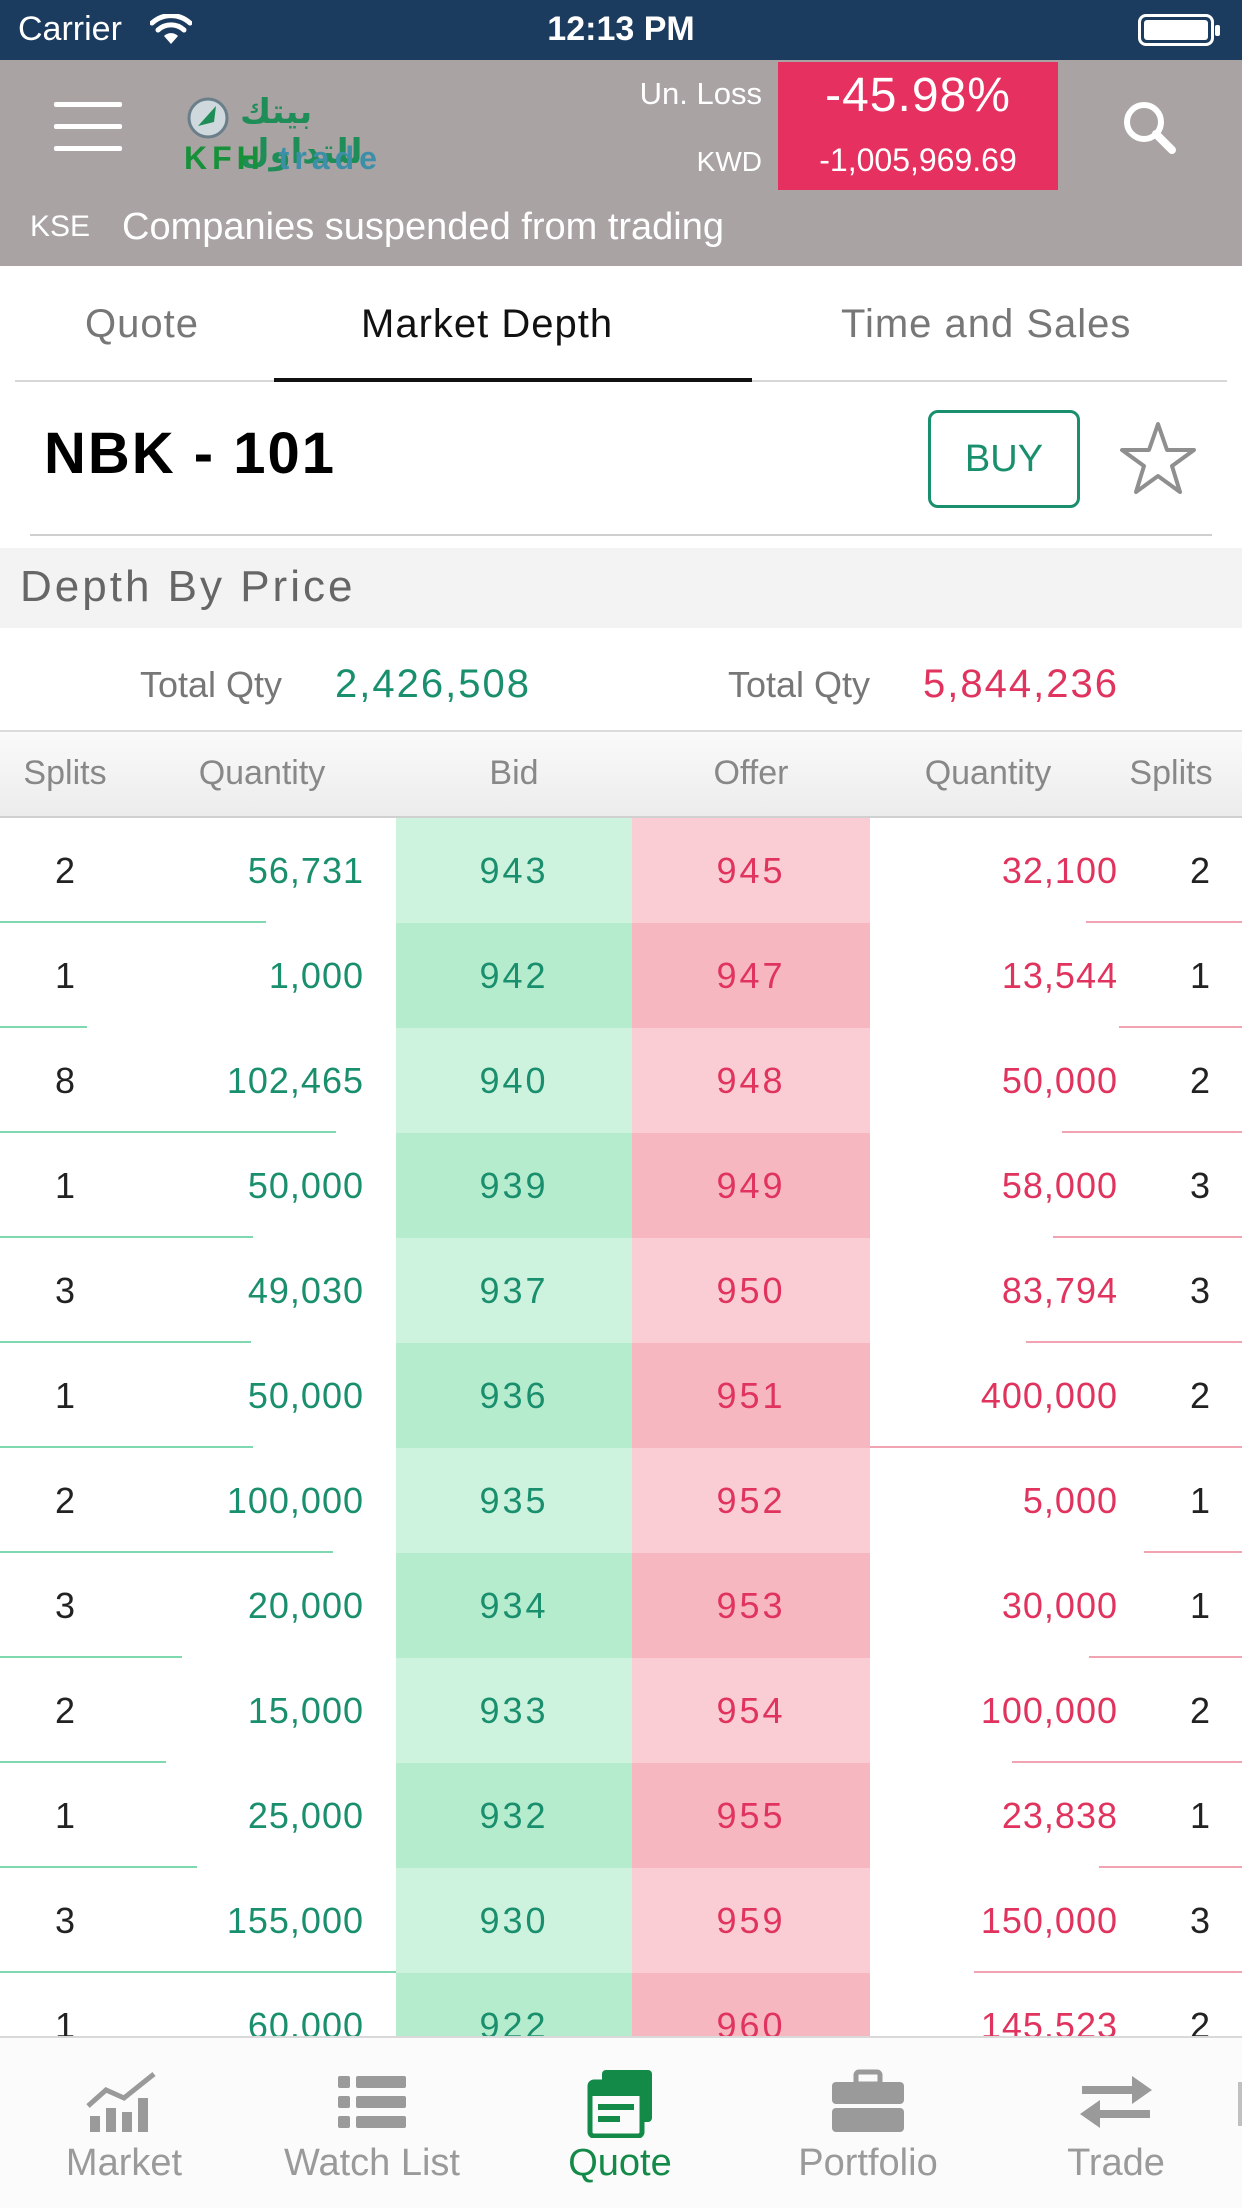  What do you see at coordinates (188, 586) in the screenshot?
I see `section-title: Depth By Price` at bounding box center [188, 586].